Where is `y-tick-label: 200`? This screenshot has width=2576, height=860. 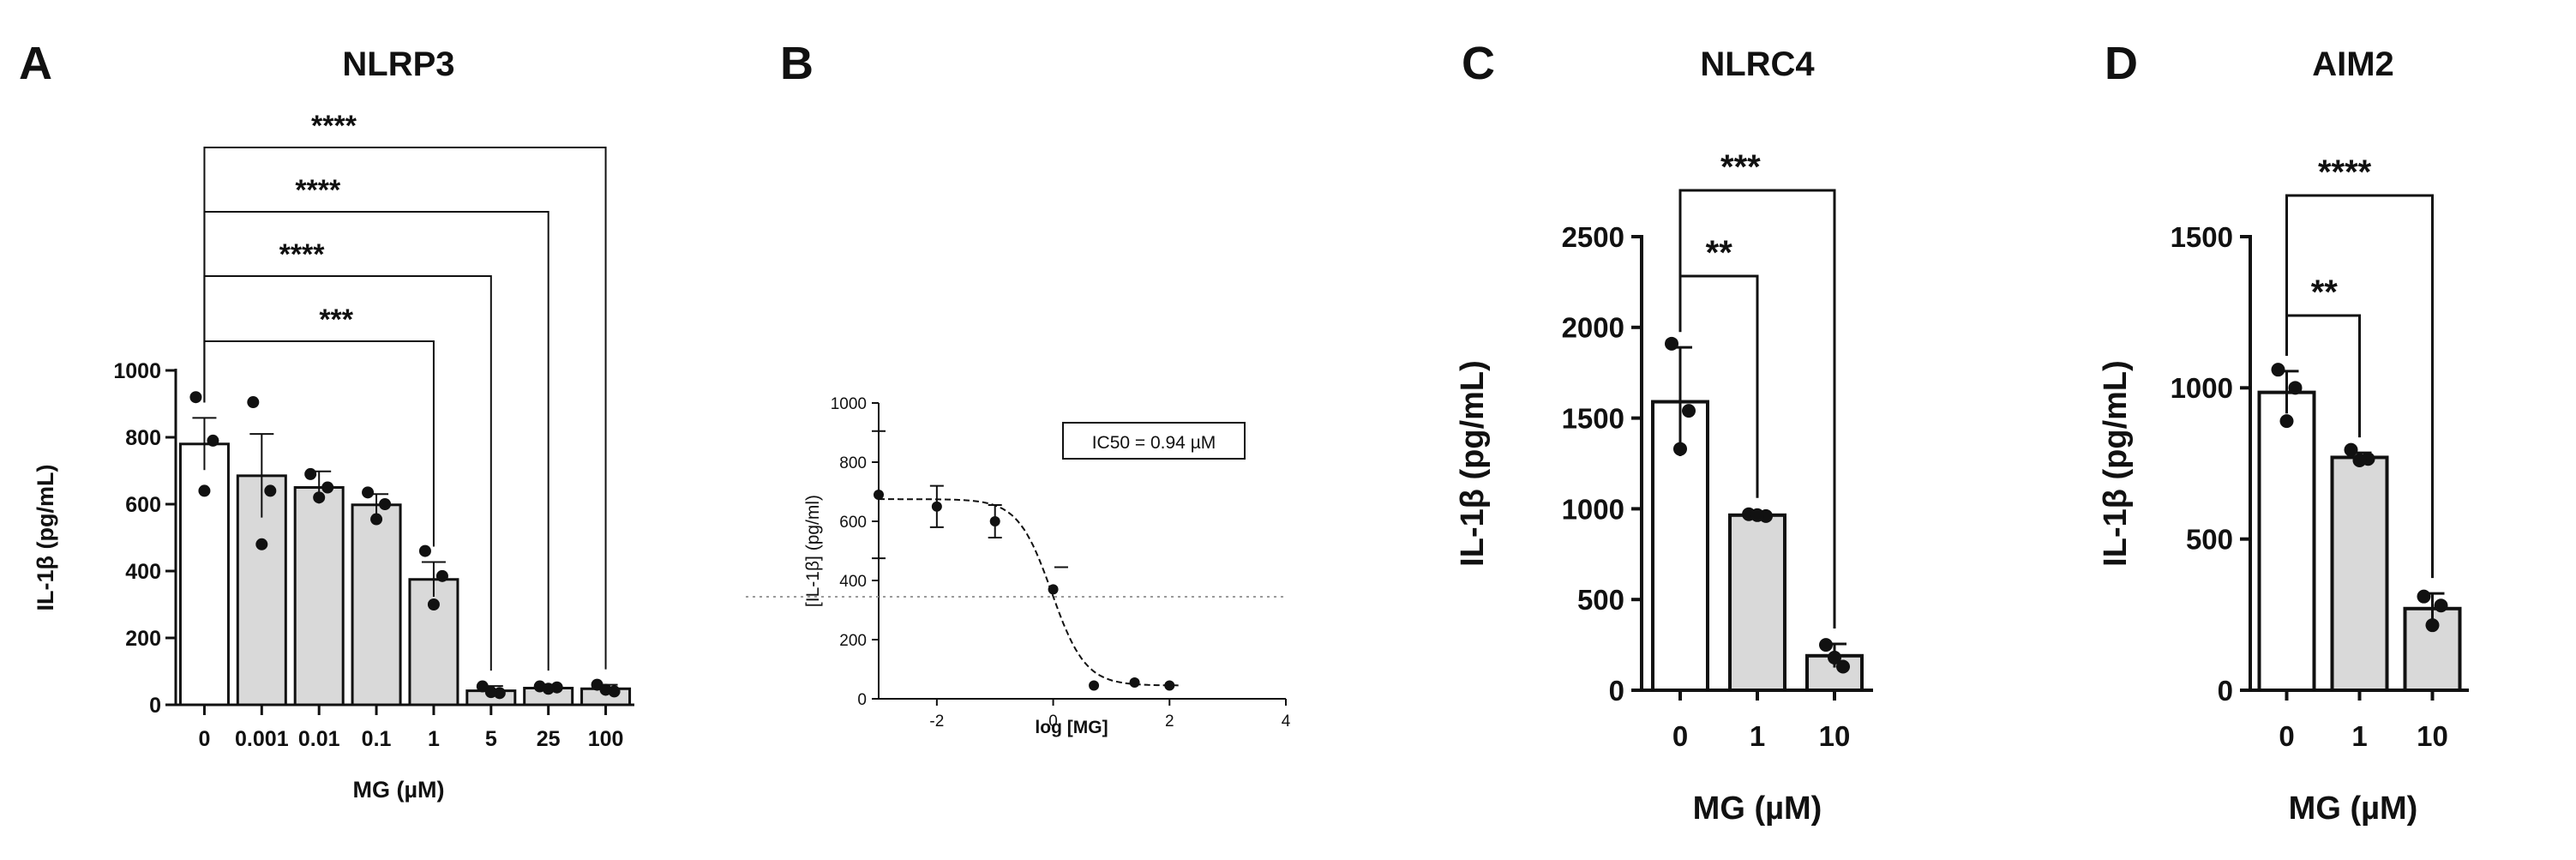 y-tick-label: 200 is located at coordinates (853, 641).